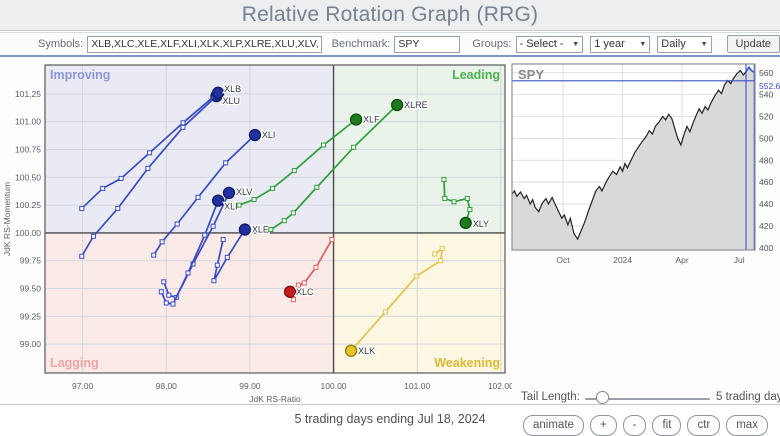 Image resolution: width=780 pixels, height=436 pixels. I want to click on quadrant-weakening, so click(419, 302).